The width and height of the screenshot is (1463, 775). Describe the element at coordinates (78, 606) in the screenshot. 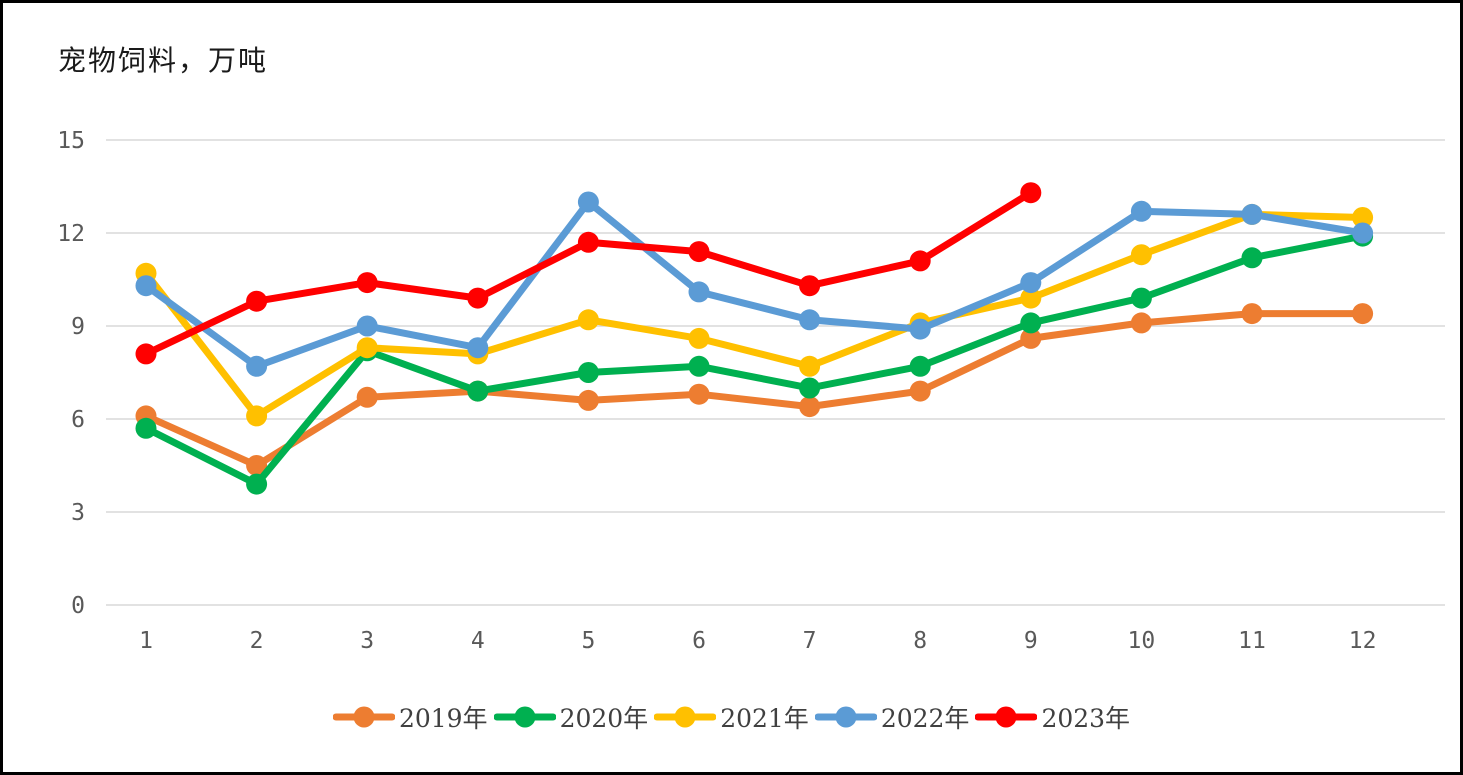

I see `y-axis-tick-label: 0` at that location.